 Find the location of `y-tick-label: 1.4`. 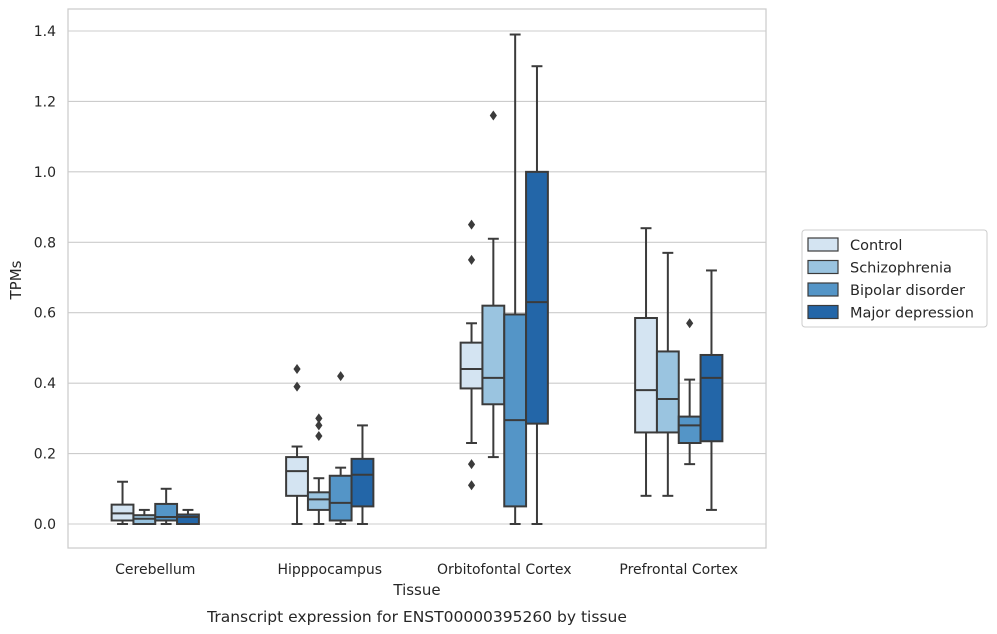

y-tick-label: 1.4 is located at coordinates (45, 32).